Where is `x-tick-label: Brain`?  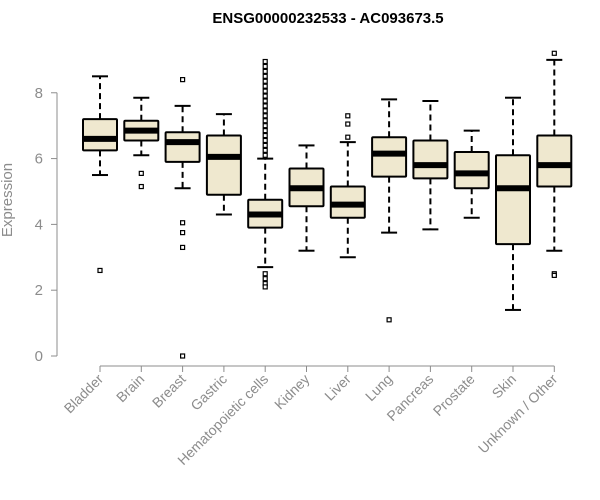 x-tick-label: Brain is located at coordinates (130, 388).